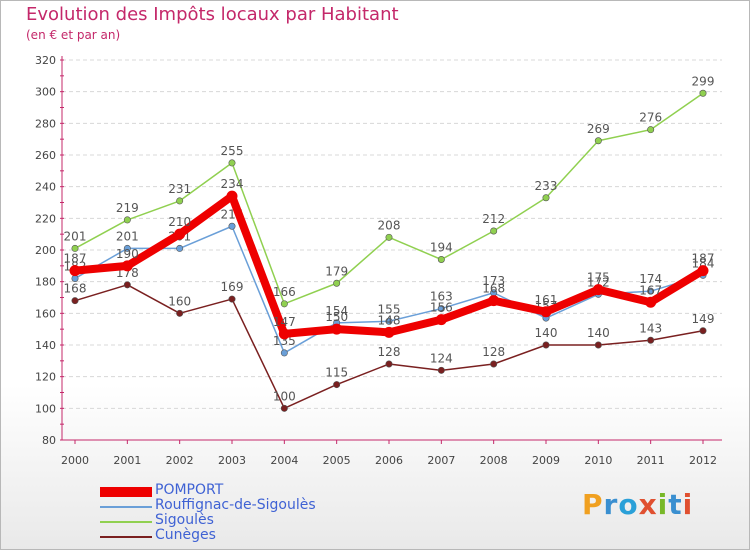  I want to click on y-tick-label: 220, so click(45, 218).